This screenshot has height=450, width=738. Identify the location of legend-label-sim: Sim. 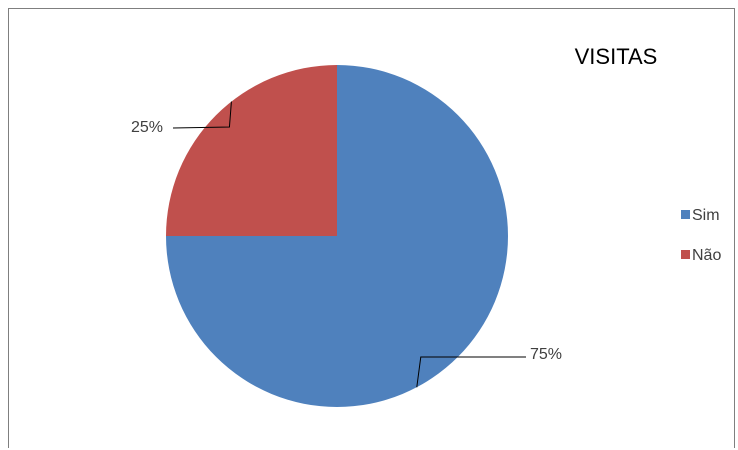
(706, 215).